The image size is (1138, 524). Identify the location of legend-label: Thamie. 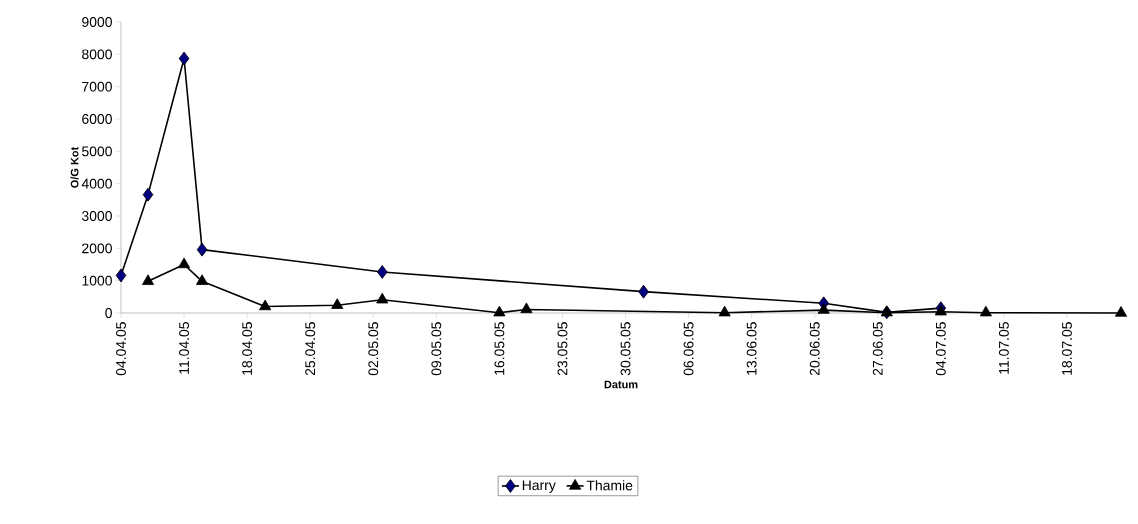
(609, 485).